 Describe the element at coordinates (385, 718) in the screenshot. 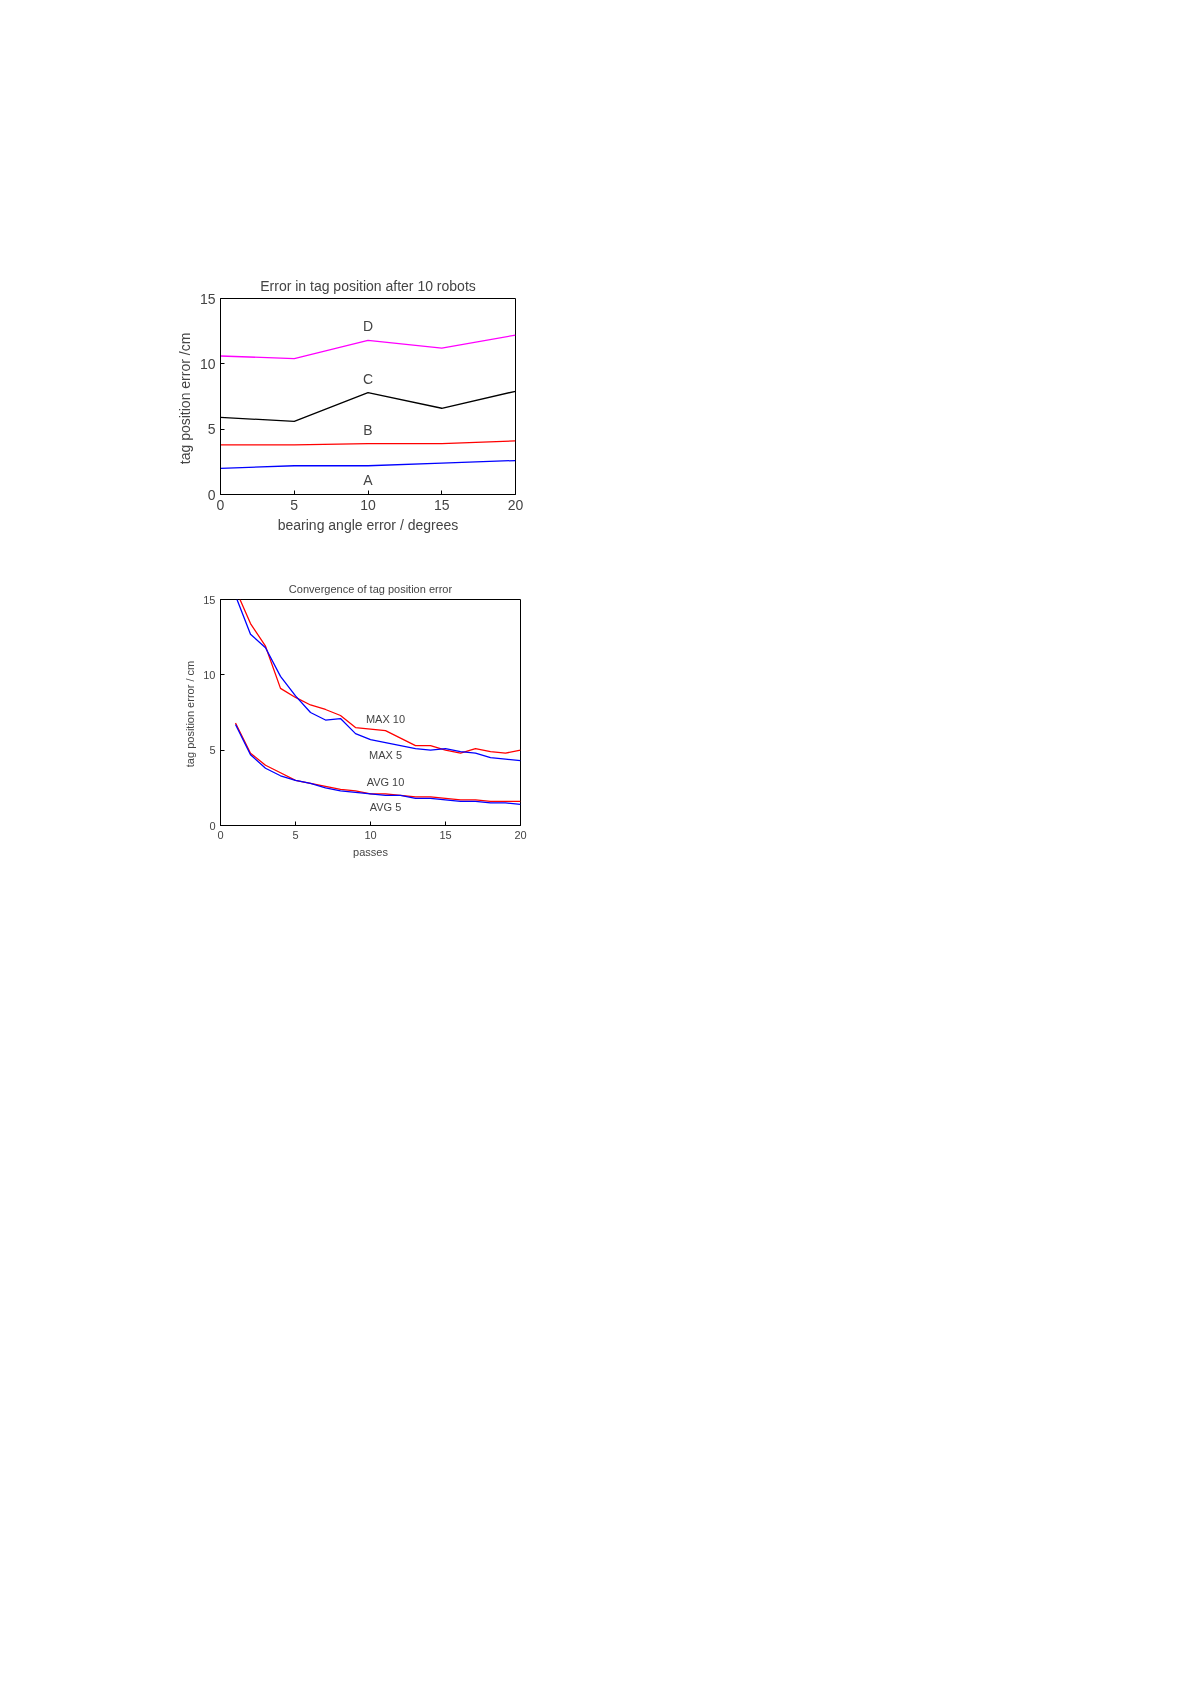

I see `series-label: MAX 10` at that location.